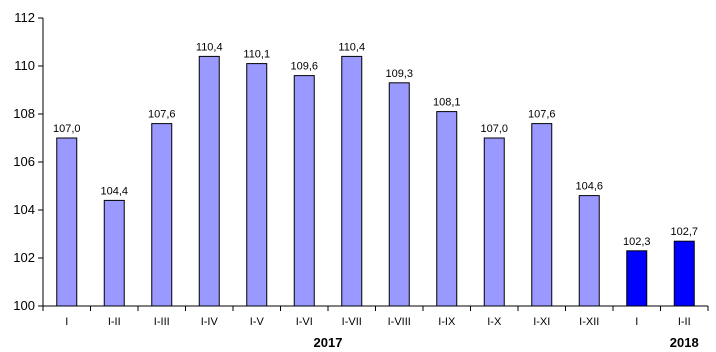  Describe the element at coordinates (399, 322) in the screenshot. I see `x-tick-label: I-VIII` at that location.